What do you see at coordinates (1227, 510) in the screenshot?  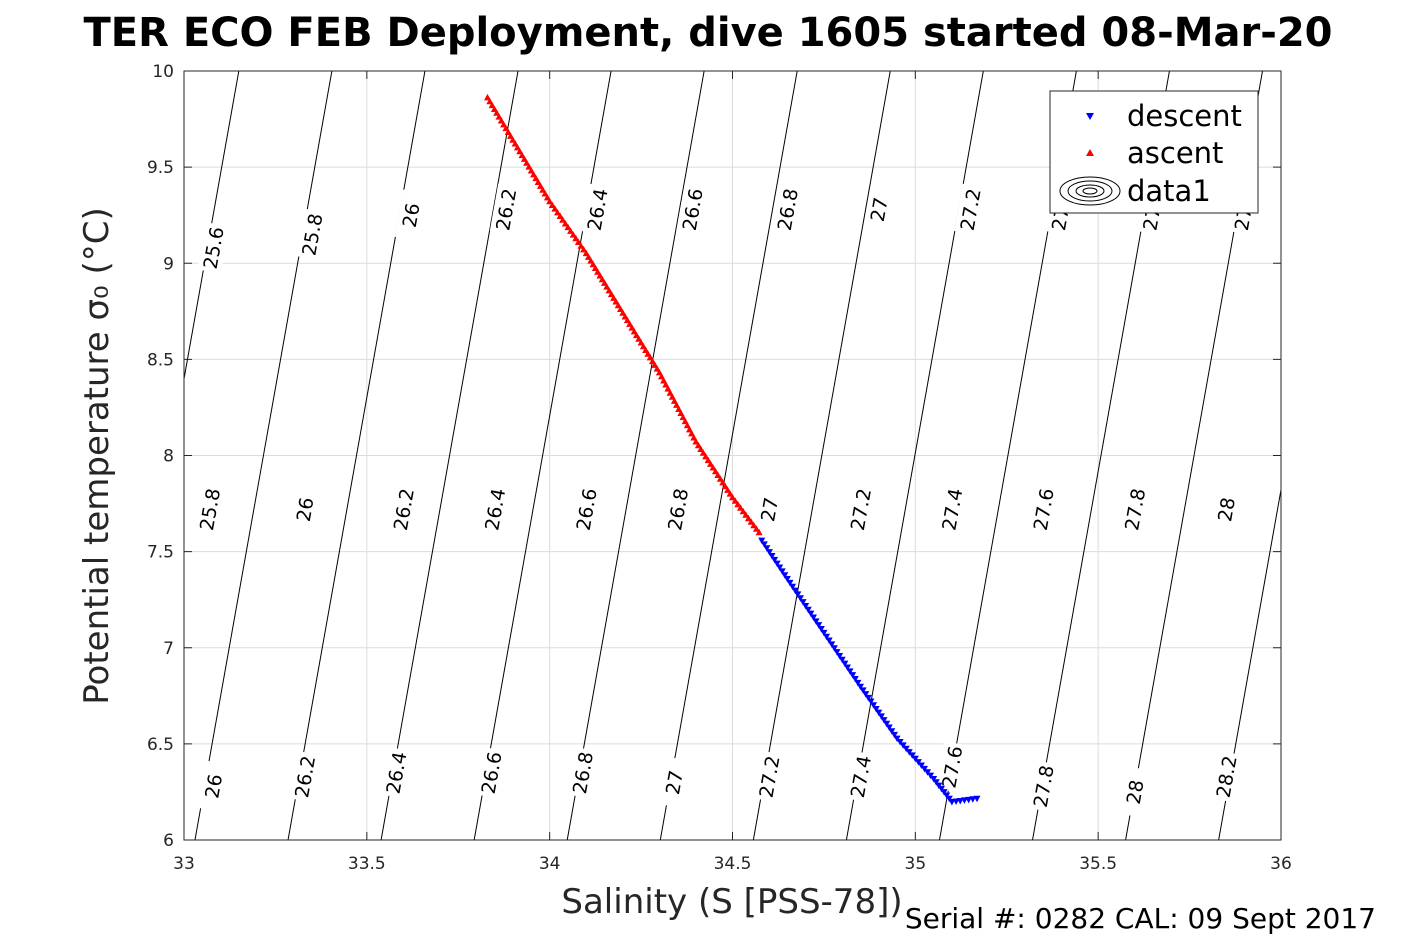 I see `contour-label: 28` at bounding box center [1227, 510].